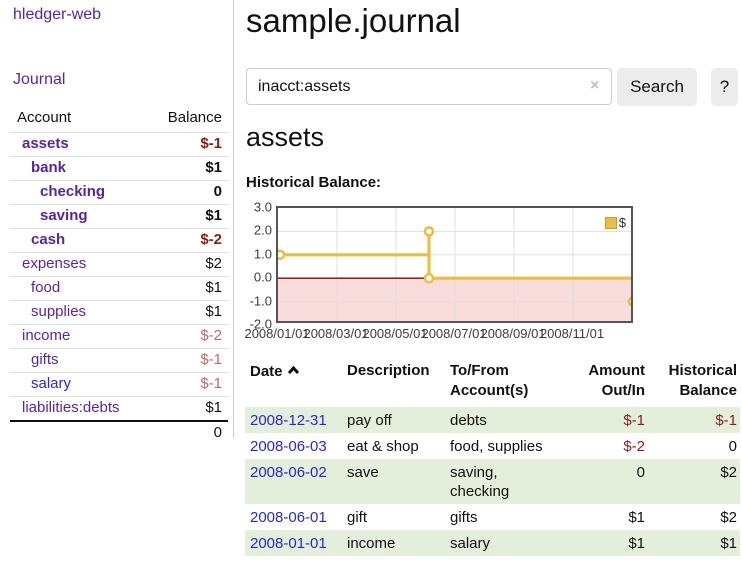  What do you see at coordinates (288, 543) in the screenshot?
I see `transaction-date-link: 2008-01-01` at bounding box center [288, 543].